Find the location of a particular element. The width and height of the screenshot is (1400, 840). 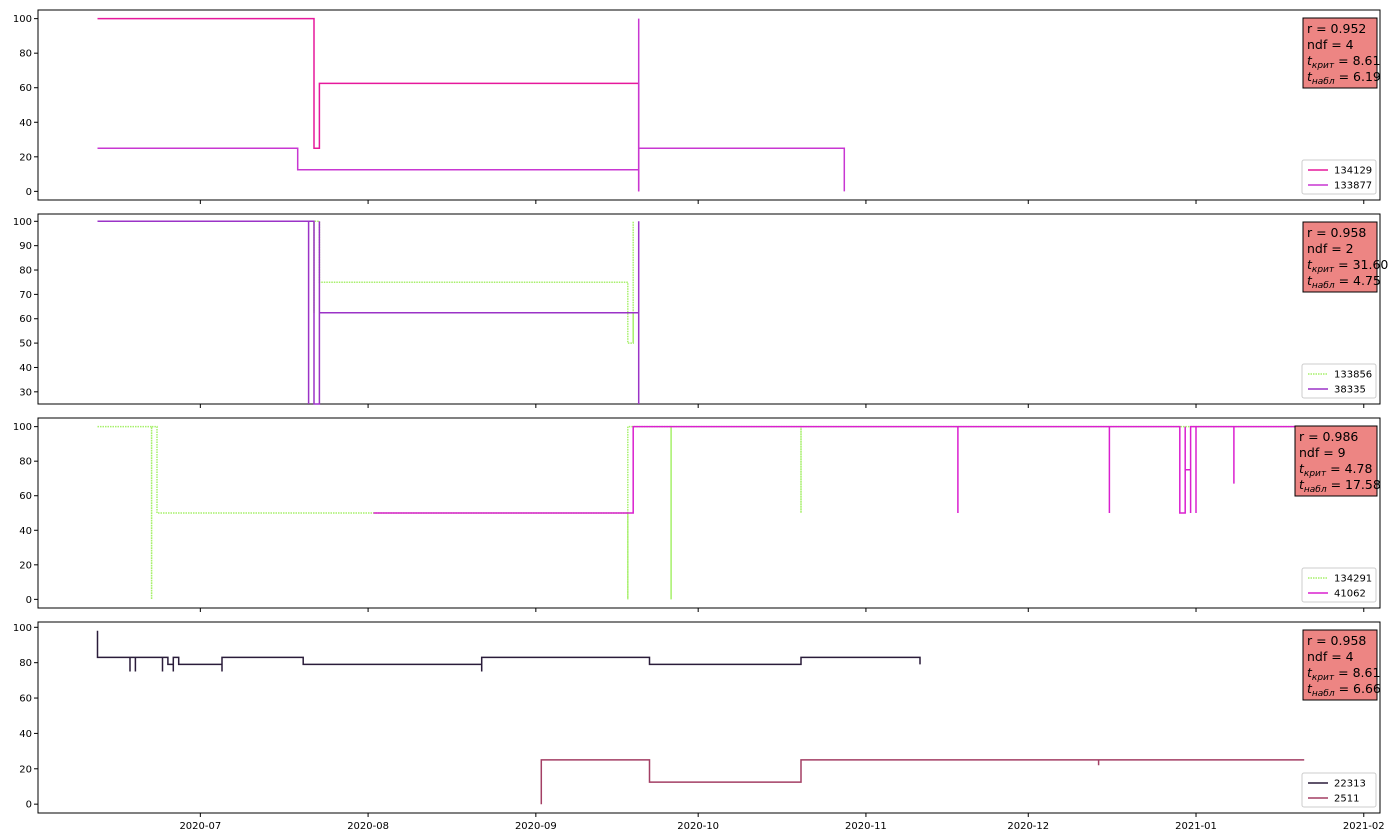

x-tick-label: 2020-09 is located at coordinates (536, 826).